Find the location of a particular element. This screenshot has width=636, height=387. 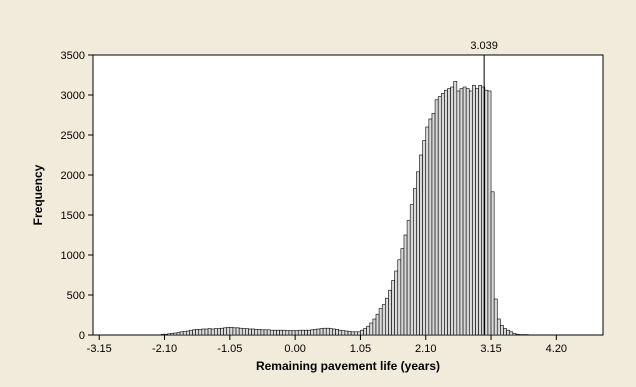

y-tick-label: 3000 is located at coordinates (73, 96).